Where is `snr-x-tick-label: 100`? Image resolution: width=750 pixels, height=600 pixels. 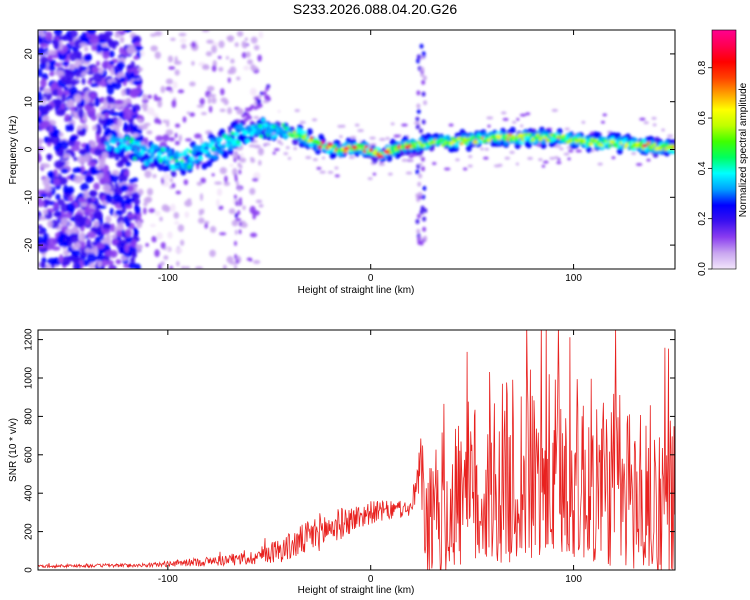 snr-x-tick-label: 100 is located at coordinates (573, 579).